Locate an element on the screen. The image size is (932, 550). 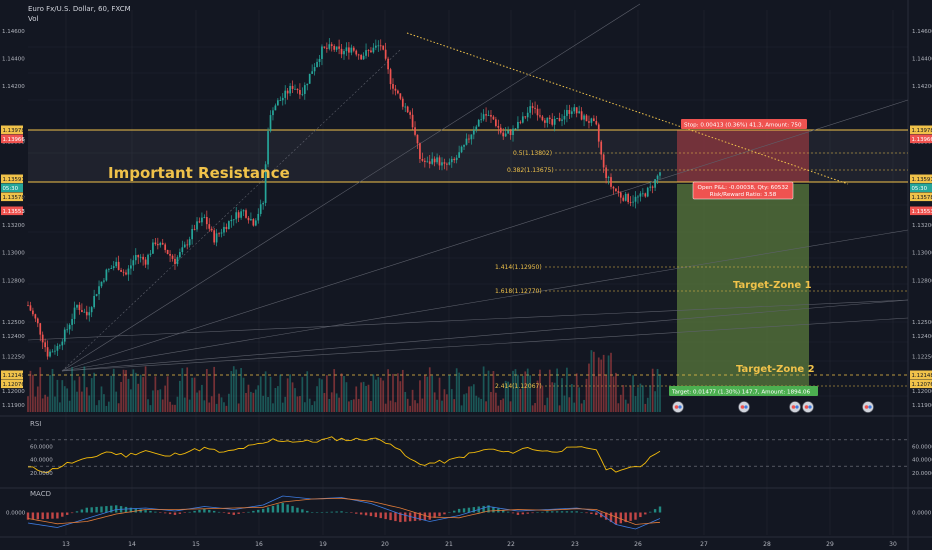
time-tick: 28 is located at coordinates (767, 544).